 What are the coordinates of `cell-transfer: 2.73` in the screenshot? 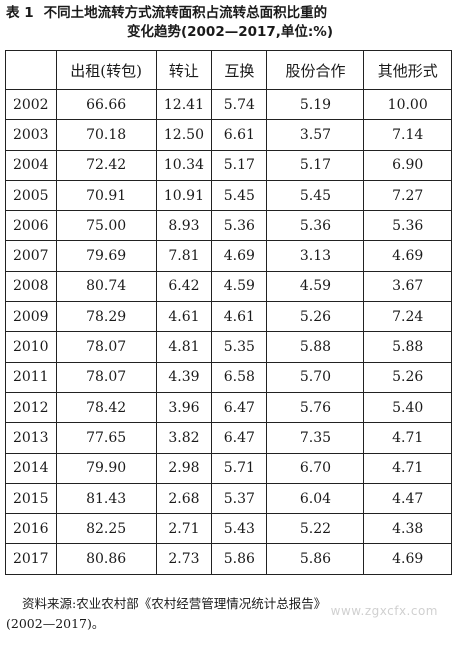 It's located at (184, 559).